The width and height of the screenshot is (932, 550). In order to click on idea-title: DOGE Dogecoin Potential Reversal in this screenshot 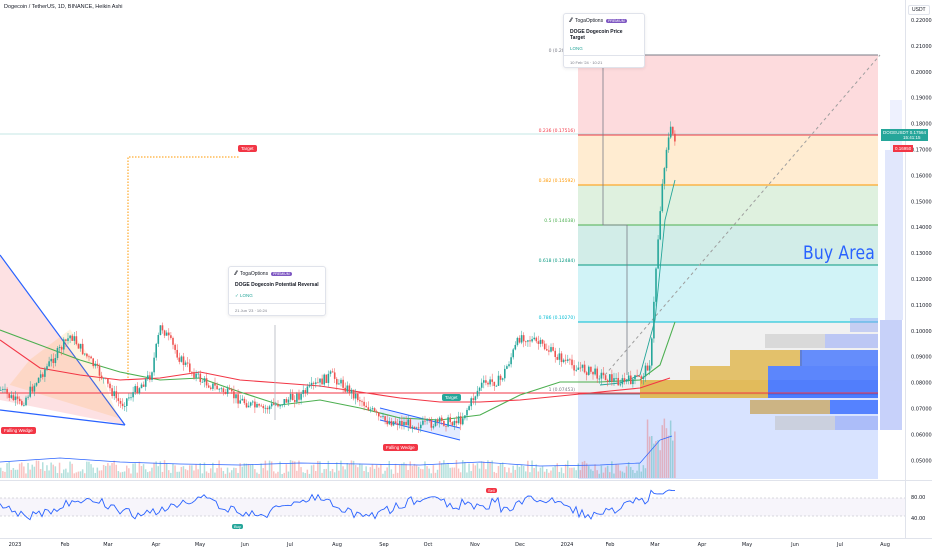, I will do `click(277, 285)`.